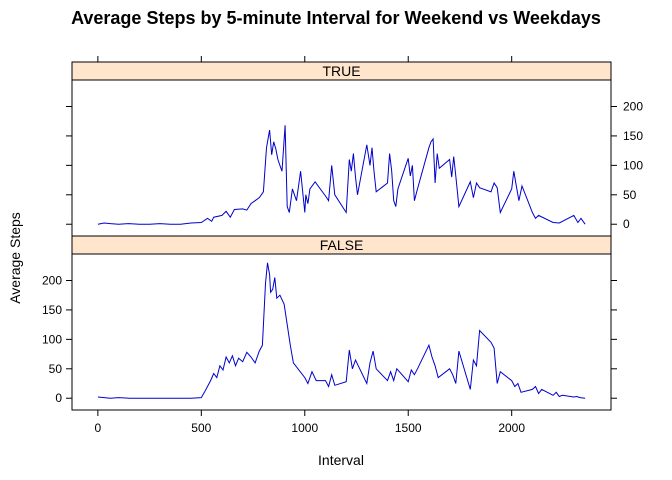 The height and width of the screenshot is (480, 672). What do you see at coordinates (511, 428) in the screenshot?
I see `x-tick-label: 2000` at bounding box center [511, 428].